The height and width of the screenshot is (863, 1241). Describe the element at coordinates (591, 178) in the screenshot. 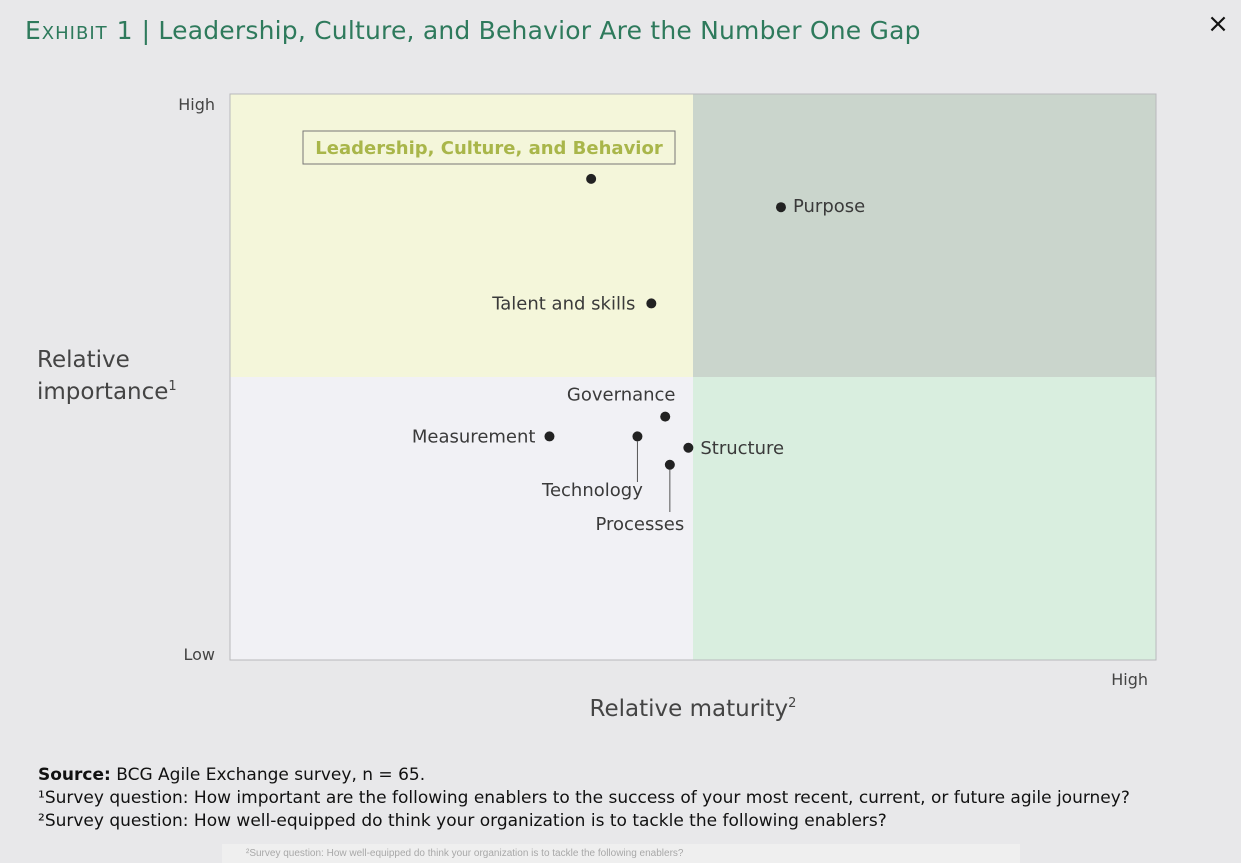

I see `data-point-leadership-culture-and-behavior` at that location.